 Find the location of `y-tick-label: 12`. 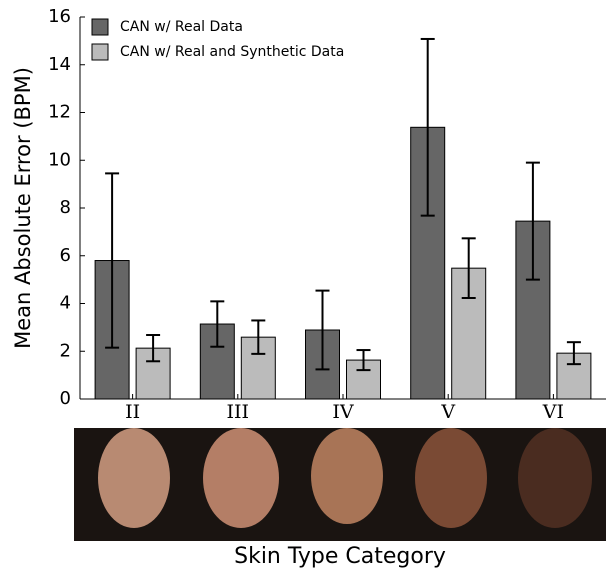

y-tick-label: 12 is located at coordinates (59, 112).